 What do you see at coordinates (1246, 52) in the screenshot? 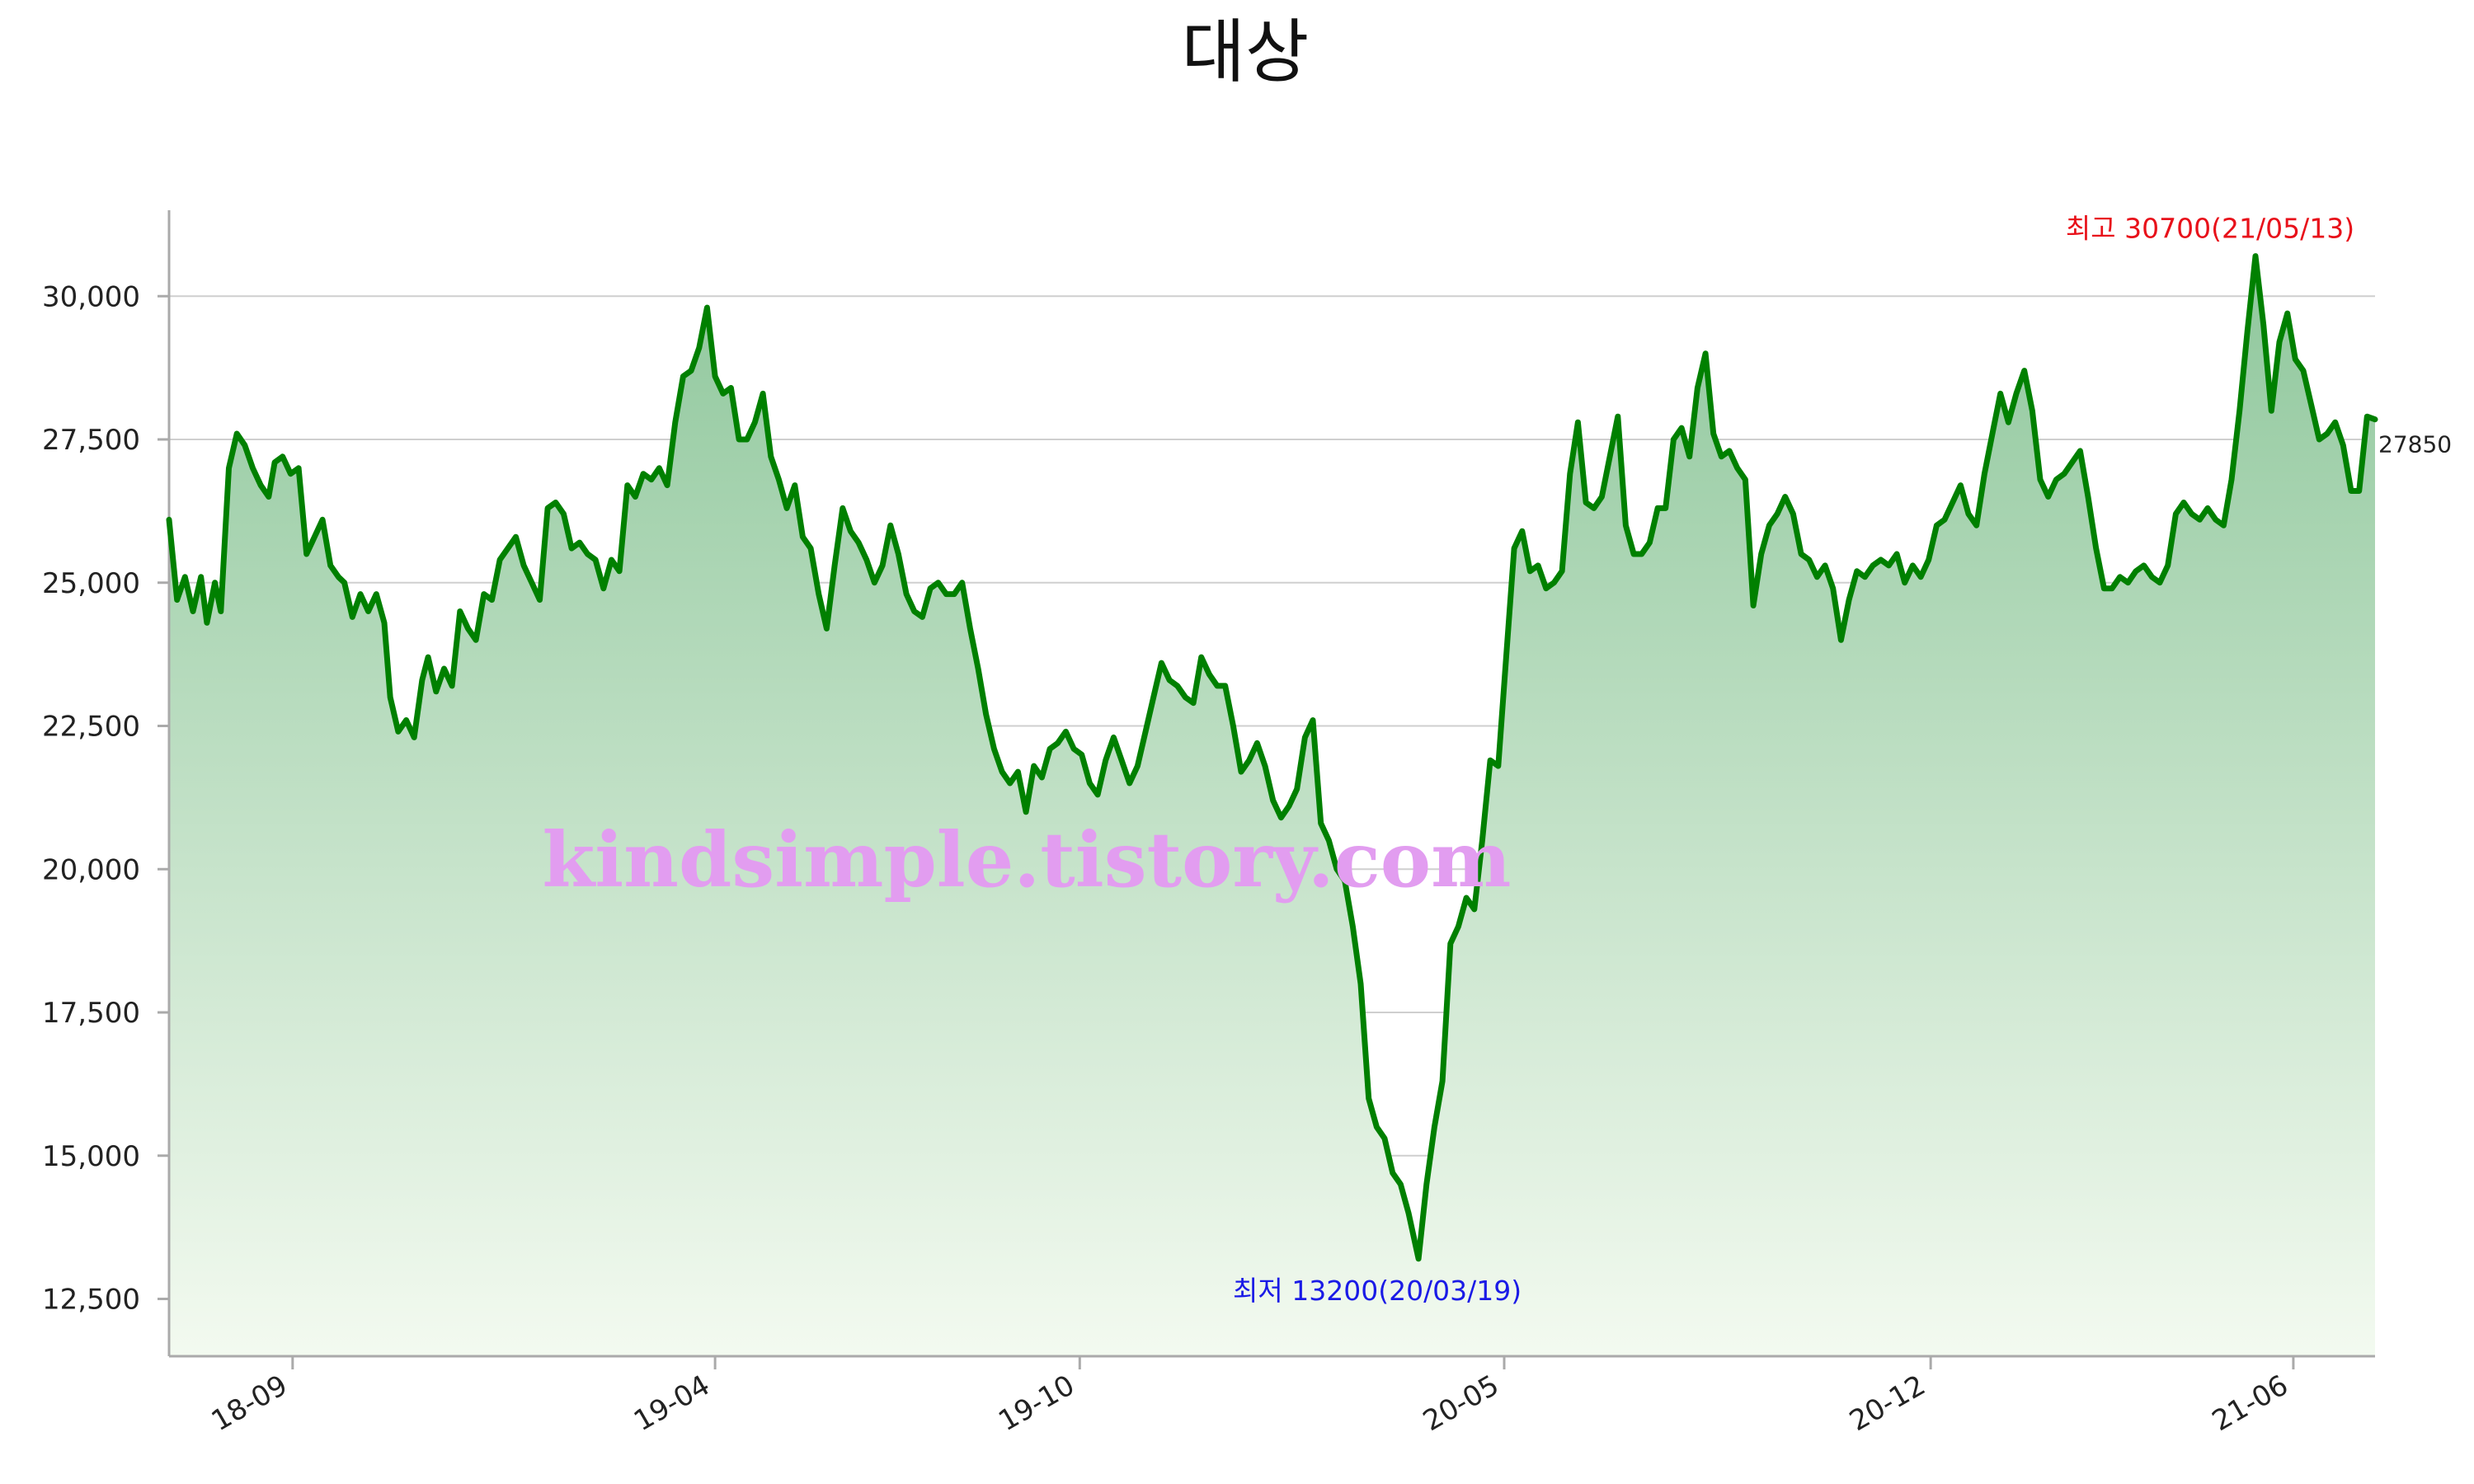
I see `chart-title: 대상` at bounding box center [1246, 52].